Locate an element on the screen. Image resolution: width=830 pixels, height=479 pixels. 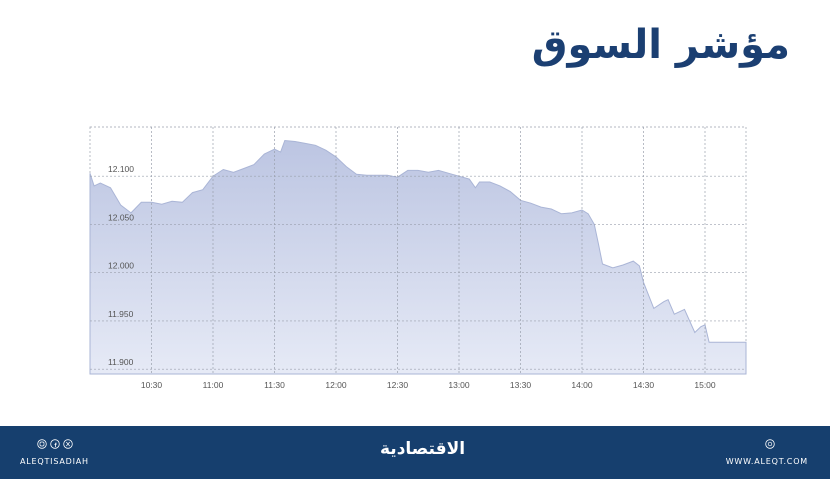
brand-logo: الاقتصادية is located at coordinates (423, 449).